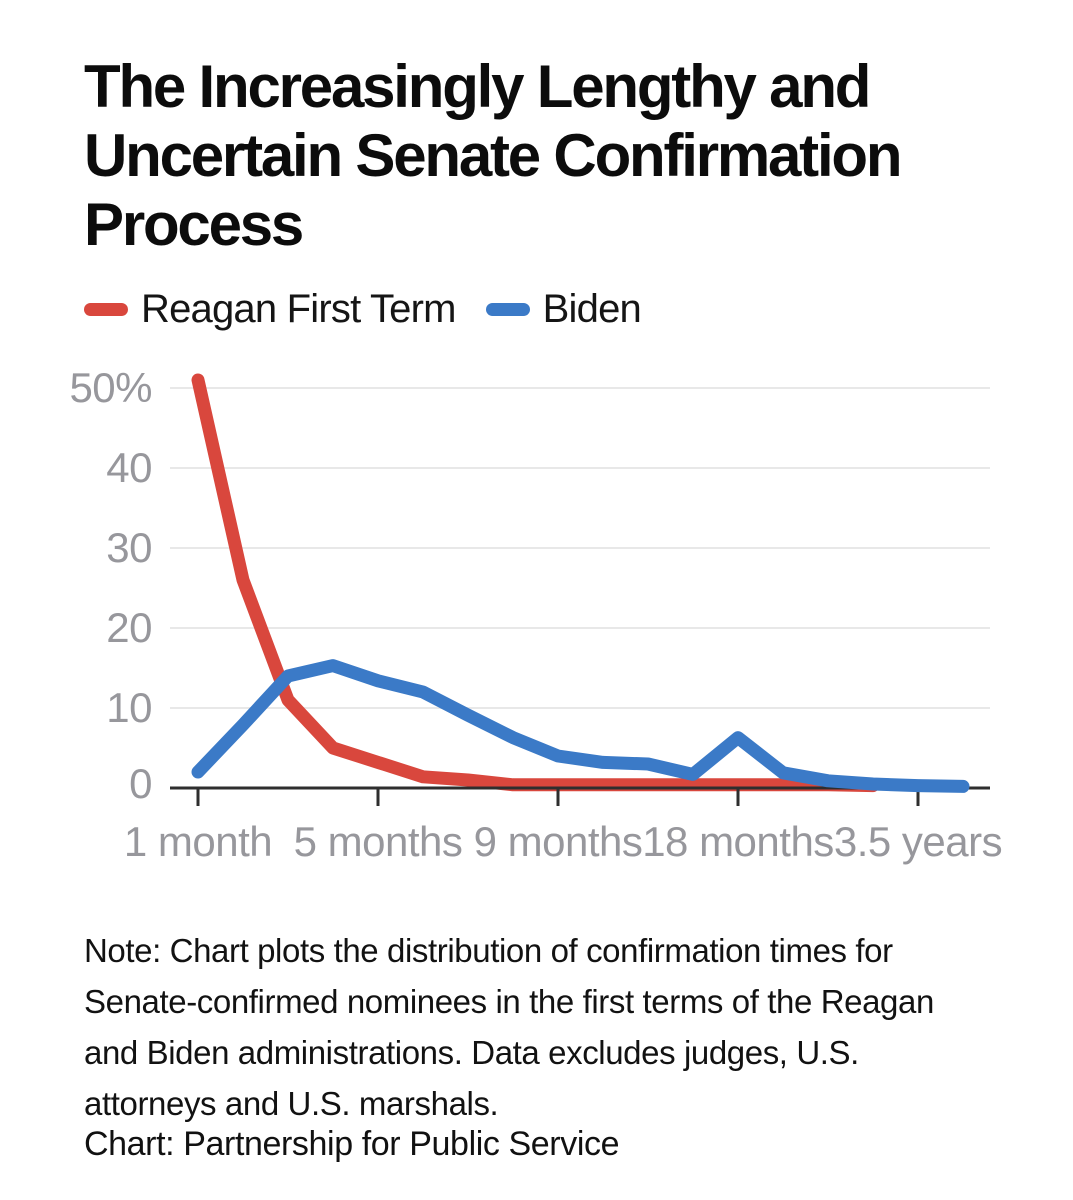  I want to click on legend-swatch-biden-icon, so click(507, 309).